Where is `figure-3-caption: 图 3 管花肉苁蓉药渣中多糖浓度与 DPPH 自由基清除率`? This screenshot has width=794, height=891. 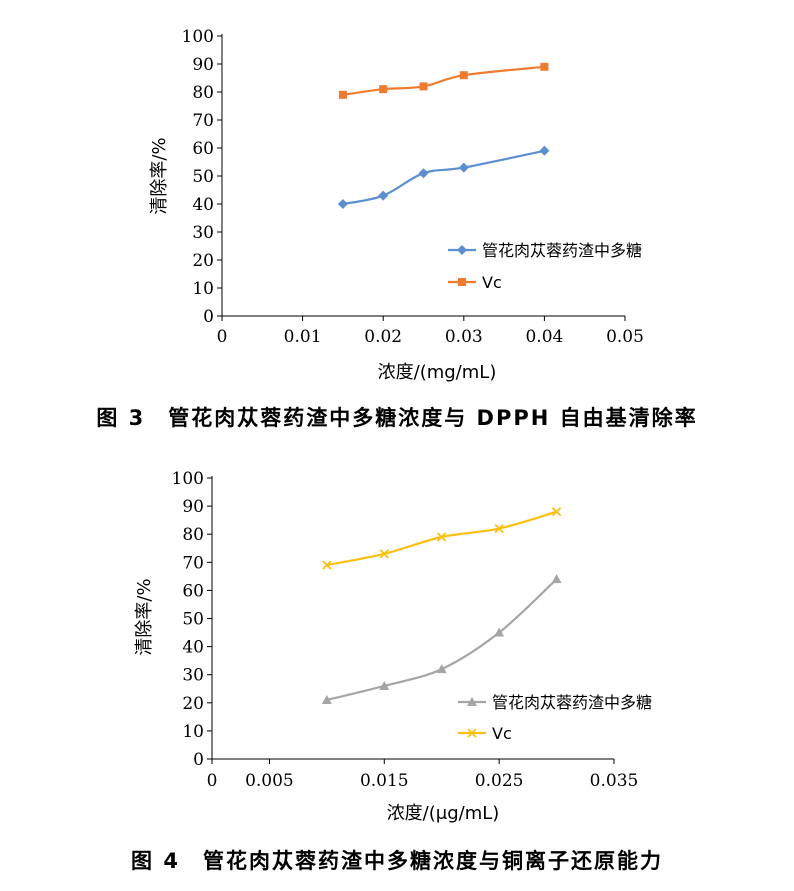 figure-3-caption: 图 3 管花肉苁蓉药渣中多糖浓度与 DPPH 自由基清除率 is located at coordinates (397, 418).